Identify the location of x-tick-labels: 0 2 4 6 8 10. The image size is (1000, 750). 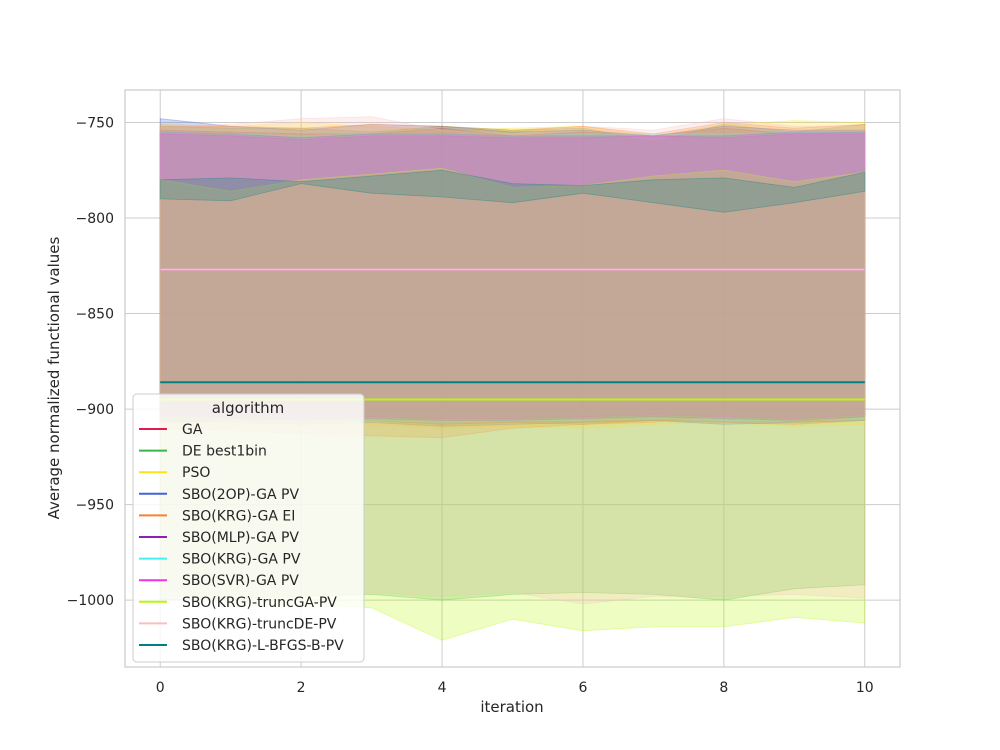
(515, 688).